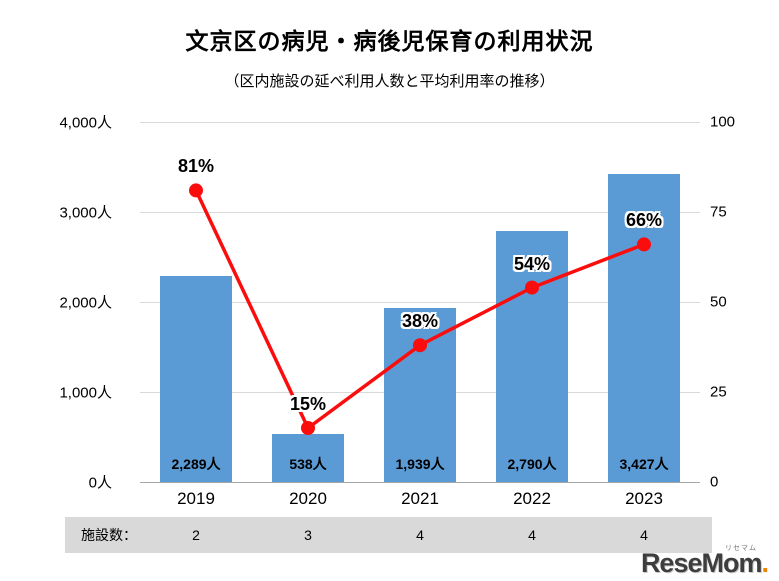  I want to click on x-axis-label: 2023, so click(644, 498).